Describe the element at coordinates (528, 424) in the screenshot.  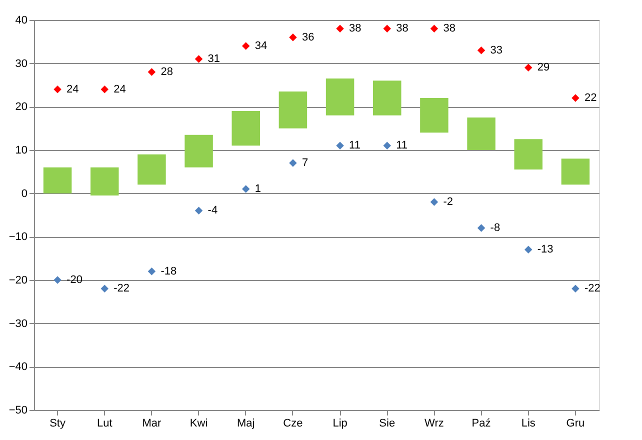
I see `x-tick-label: Lis` at that location.